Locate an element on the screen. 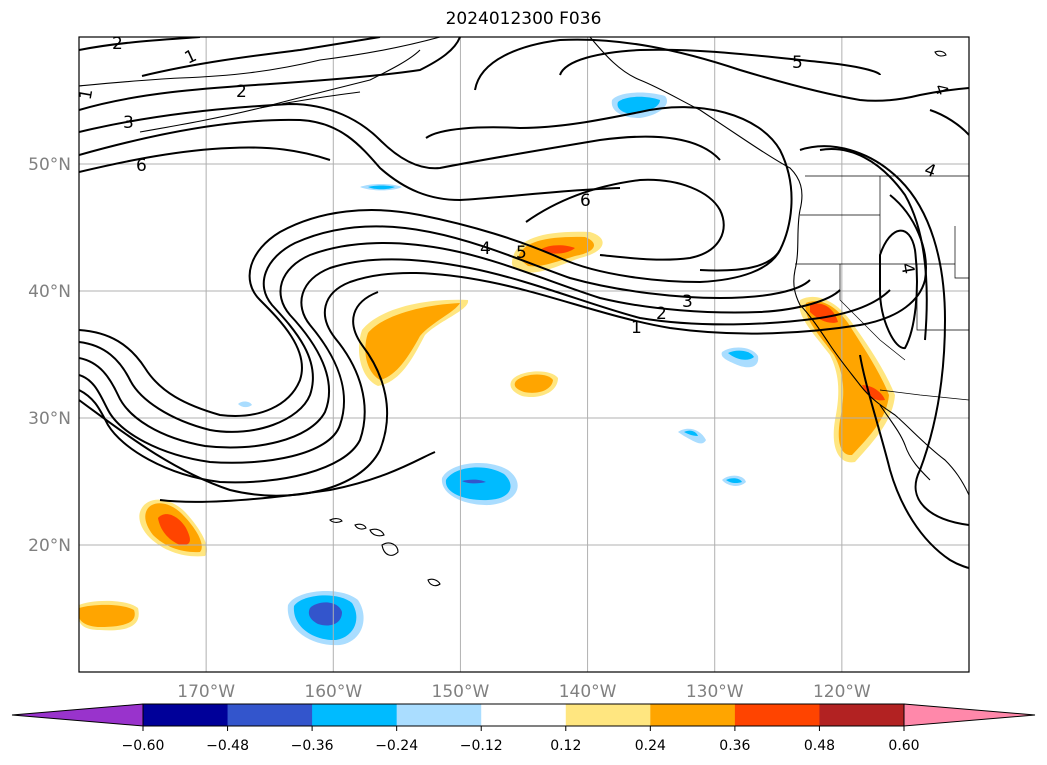 The image size is (1047, 765). longitude-label: 120°W is located at coordinates (842, 692).